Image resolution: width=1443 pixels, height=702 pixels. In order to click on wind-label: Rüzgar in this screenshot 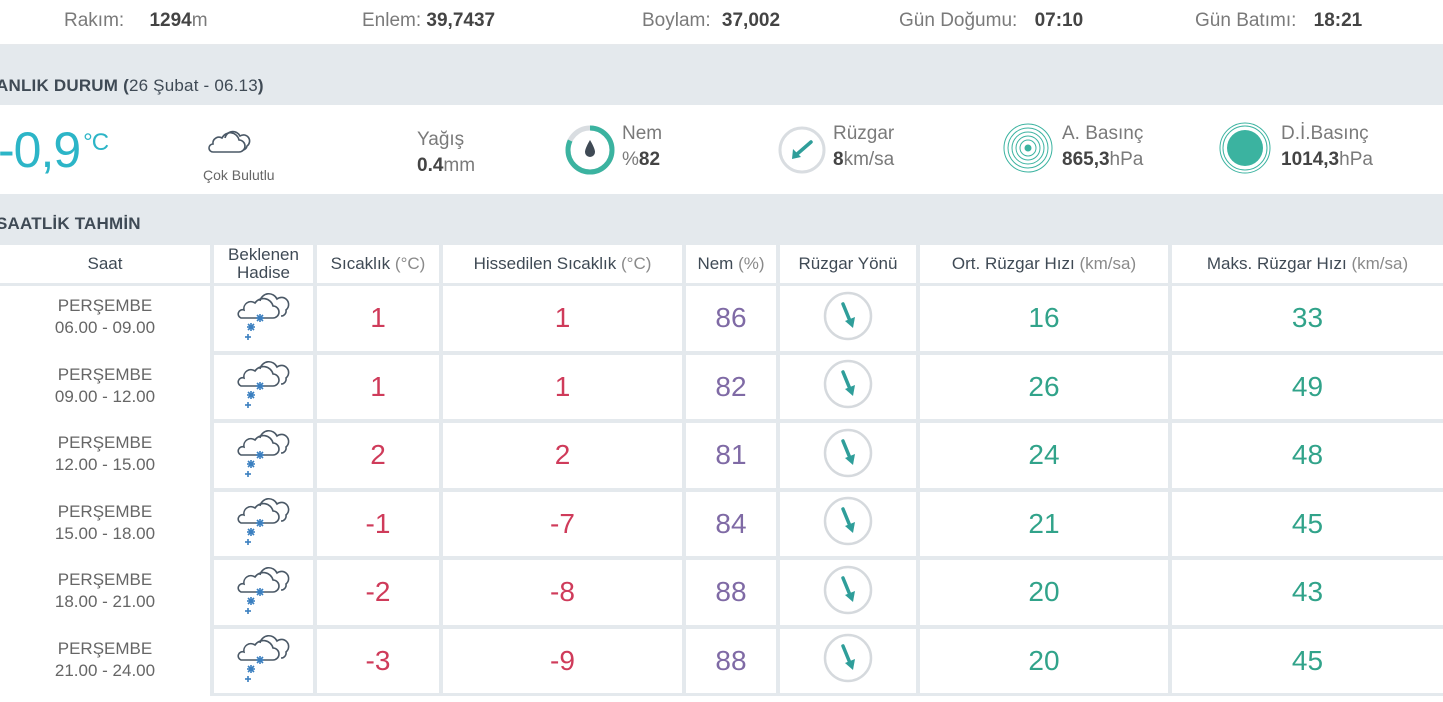, I will do `click(863, 134)`.